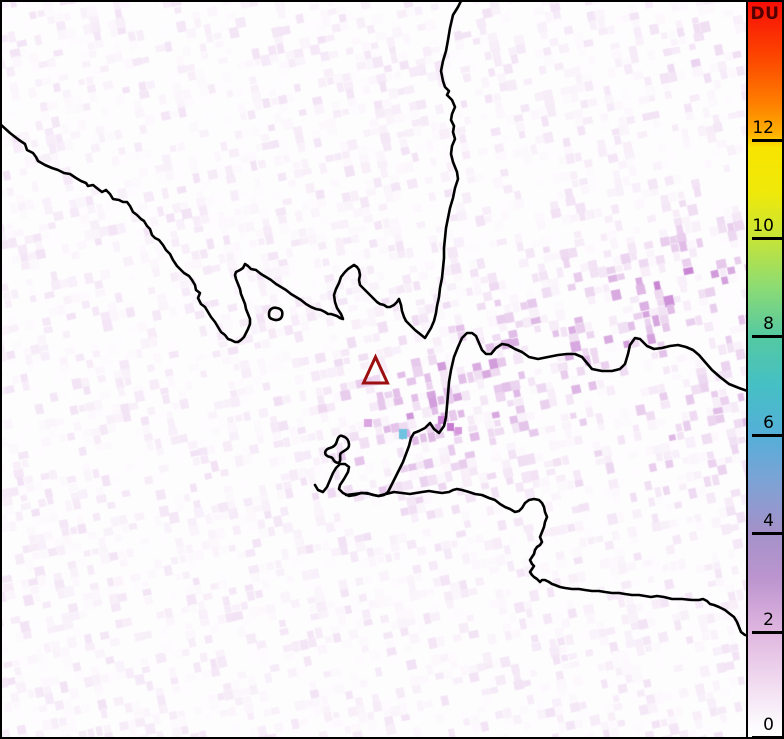  I want to click on colorbar-tick-label: 2, so click(768, 620).